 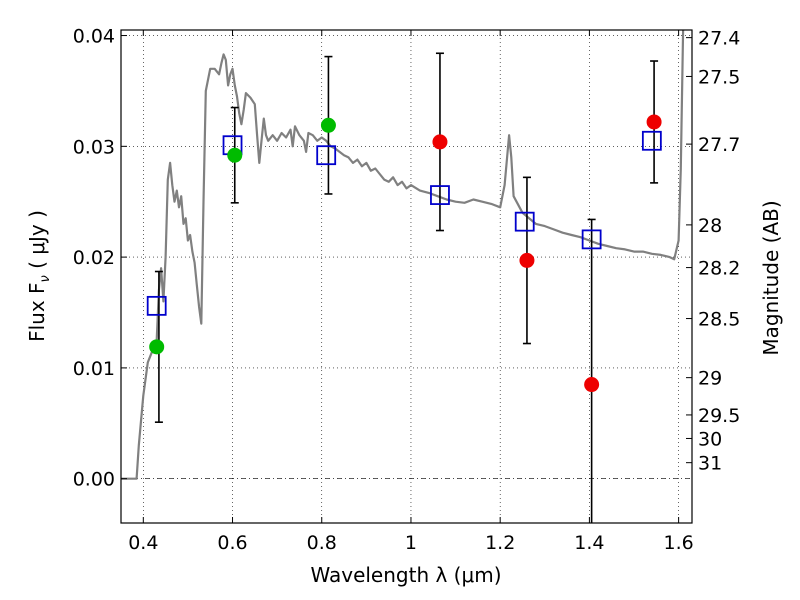 What do you see at coordinates (719, 39) in the screenshot?
I see `magnitude-tick-label: 27.4` at bounding box center [719, 39].